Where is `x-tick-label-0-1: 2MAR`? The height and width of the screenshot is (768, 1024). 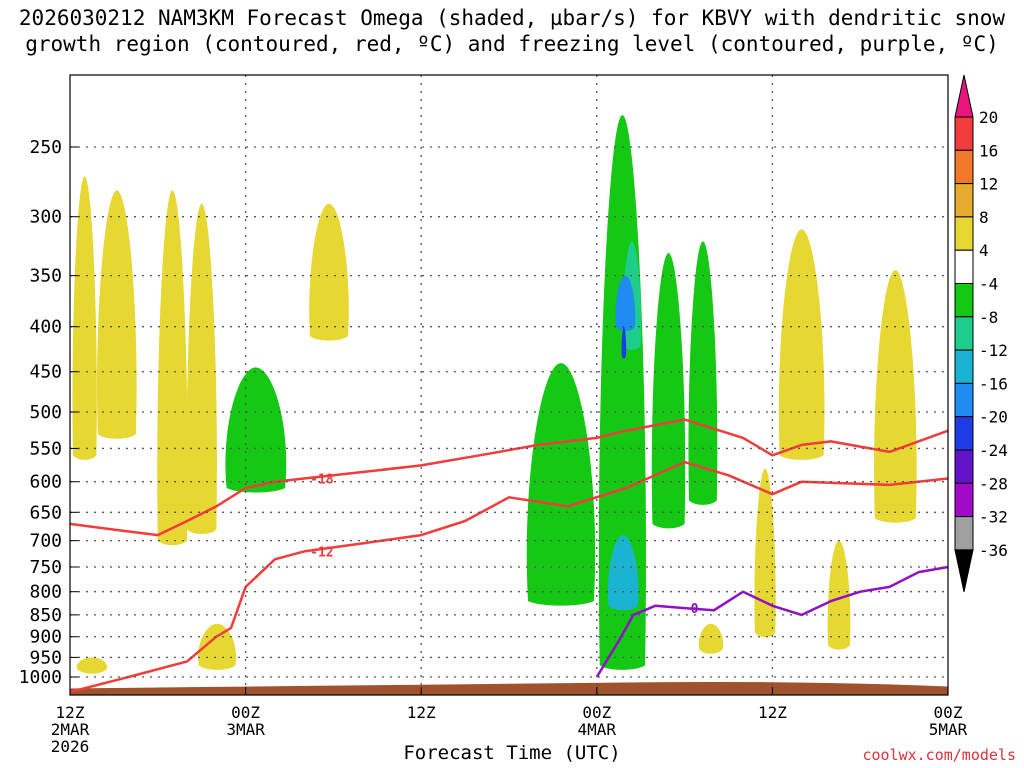 x-tick-label-0-1: 2MAR is located at coordinates (70, 729).